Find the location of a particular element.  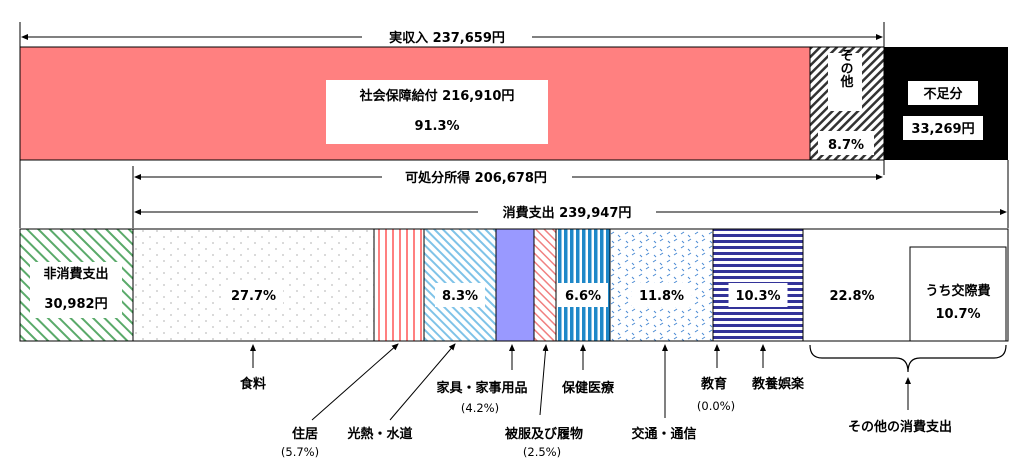

segment-pct-medical: 6.6% is located at coordinates (583, 296).